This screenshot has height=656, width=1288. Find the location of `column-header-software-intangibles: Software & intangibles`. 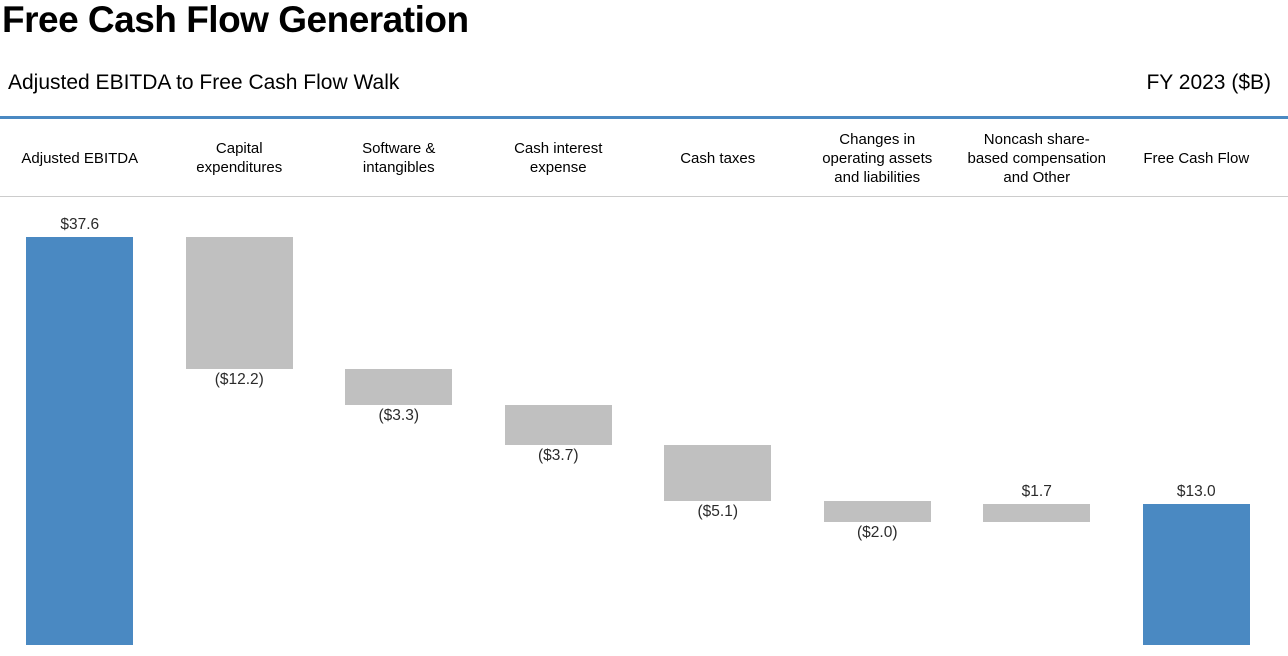

column-header-software-intangibles: Software & intangibles is located at coordinates (399, 158).